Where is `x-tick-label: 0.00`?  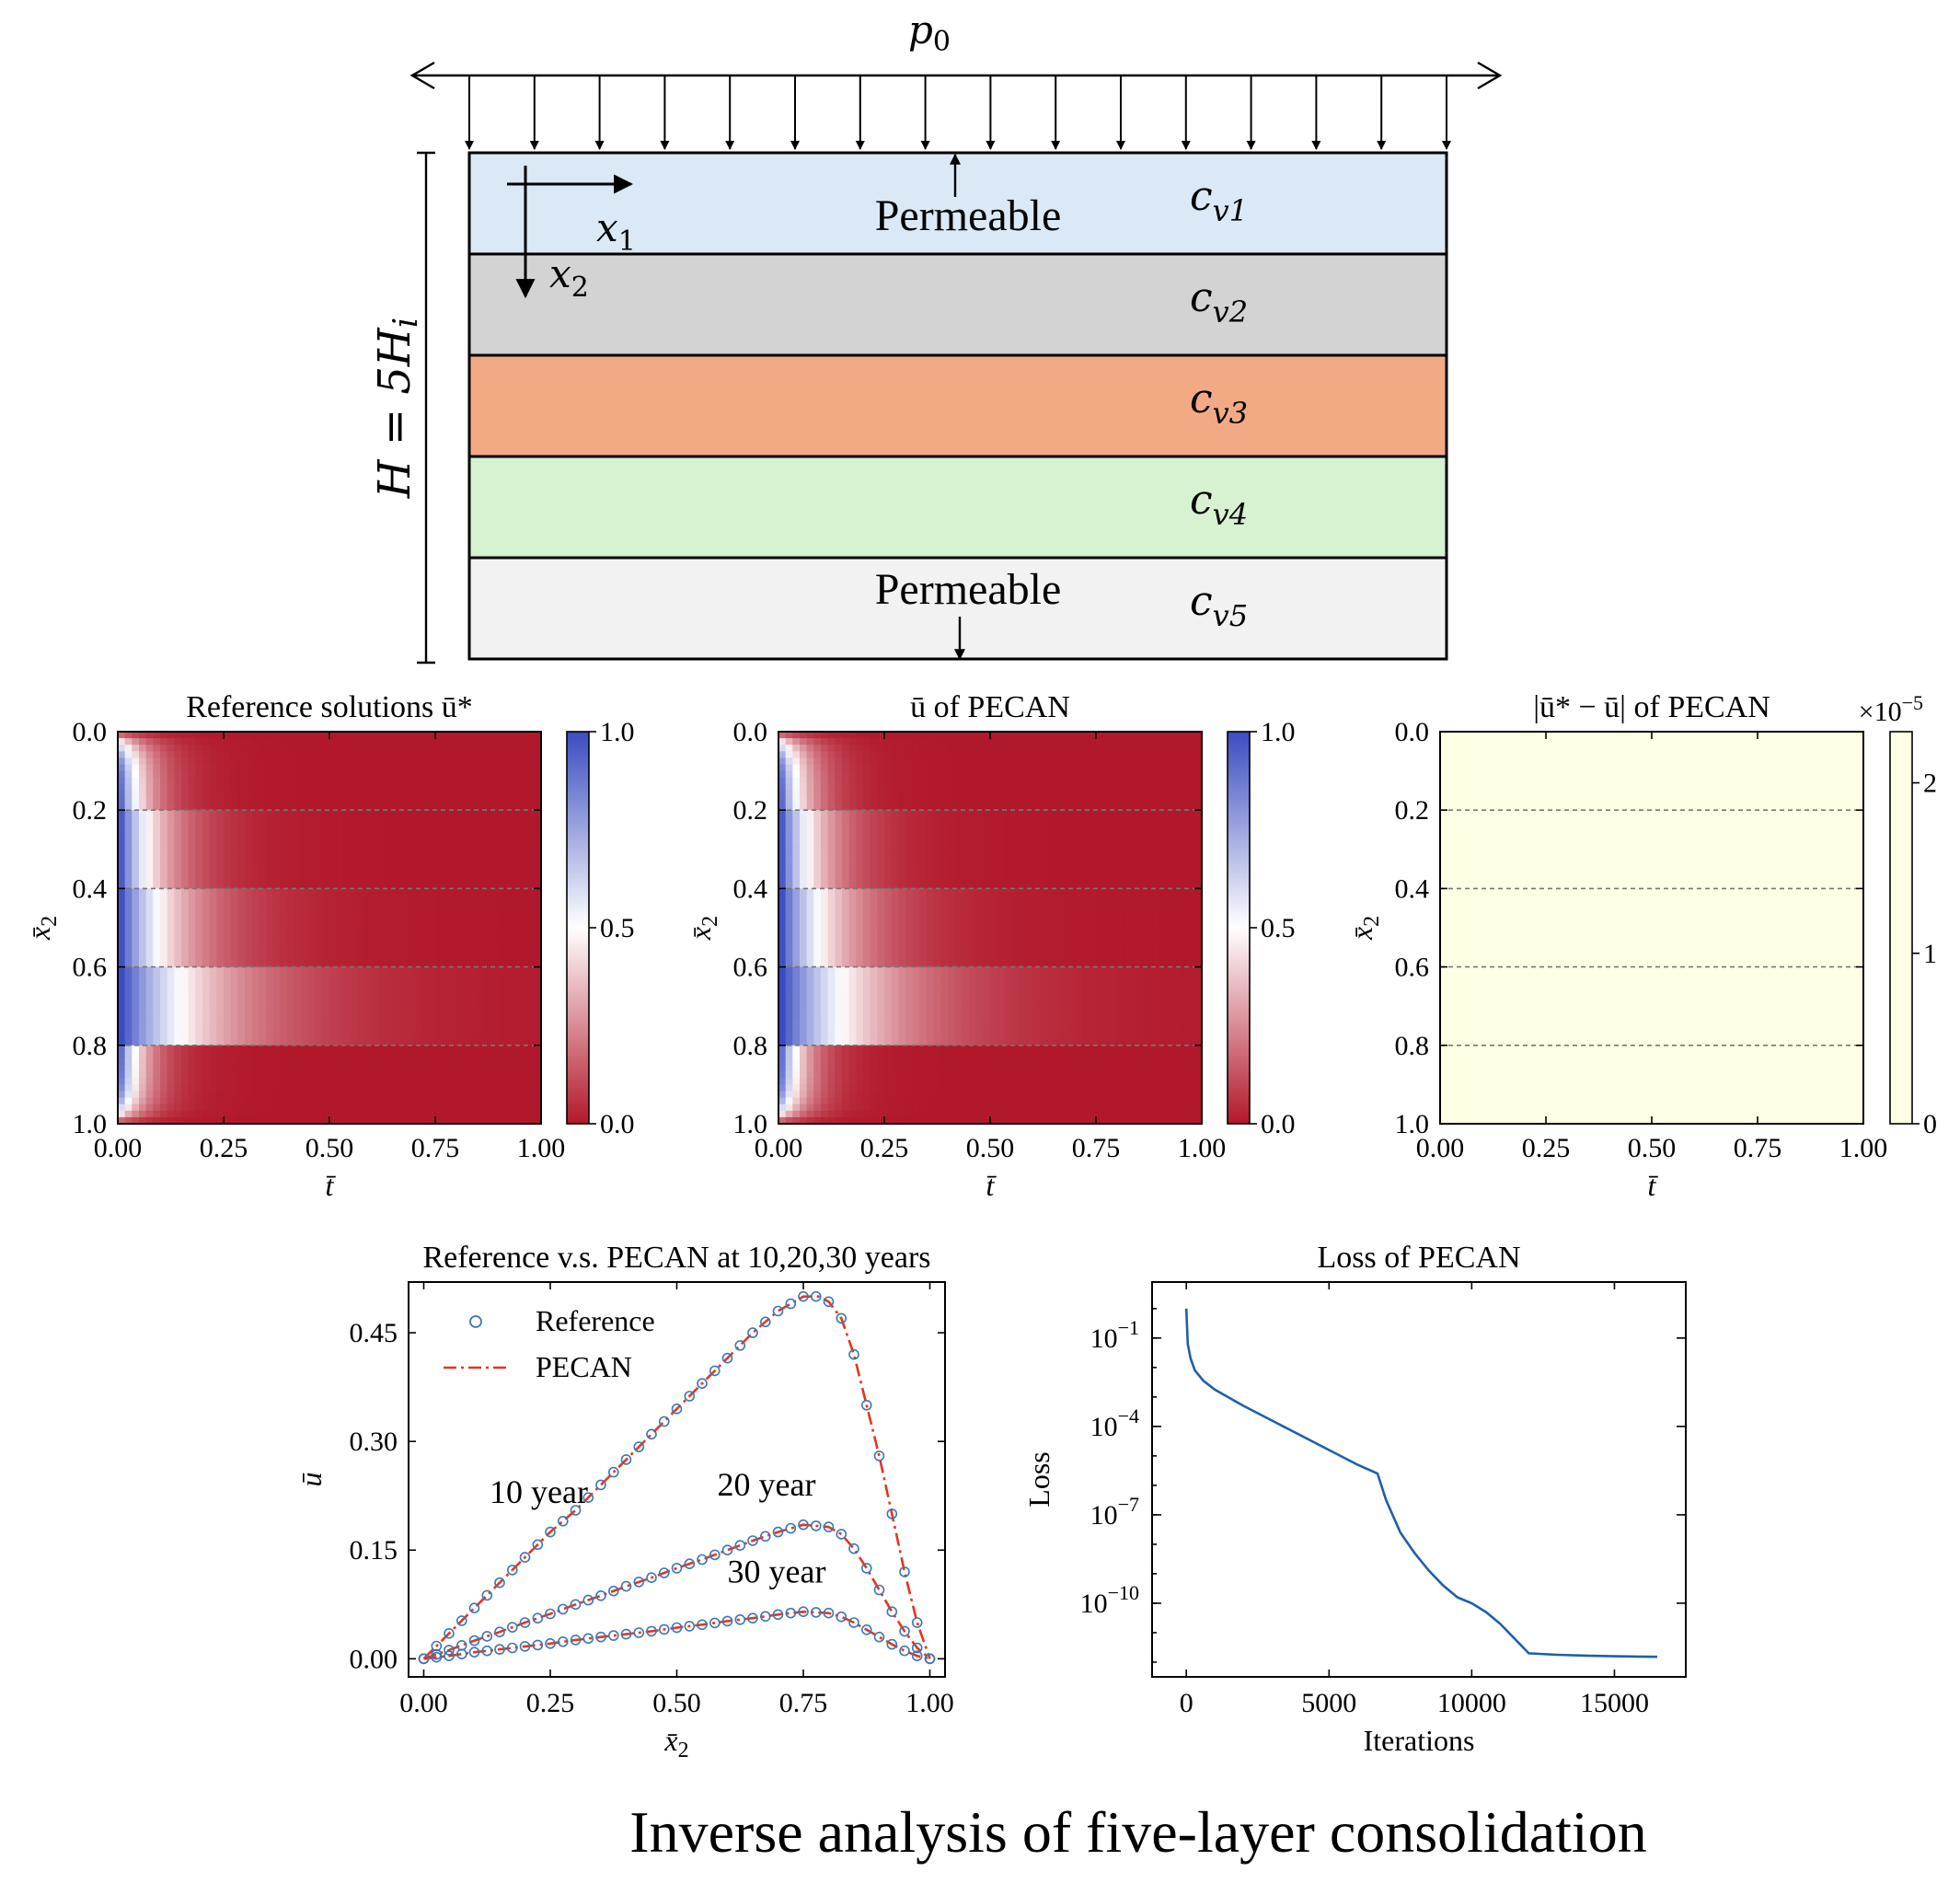
x-tick-label: 0.00 is located at coordinates (118, 1148).